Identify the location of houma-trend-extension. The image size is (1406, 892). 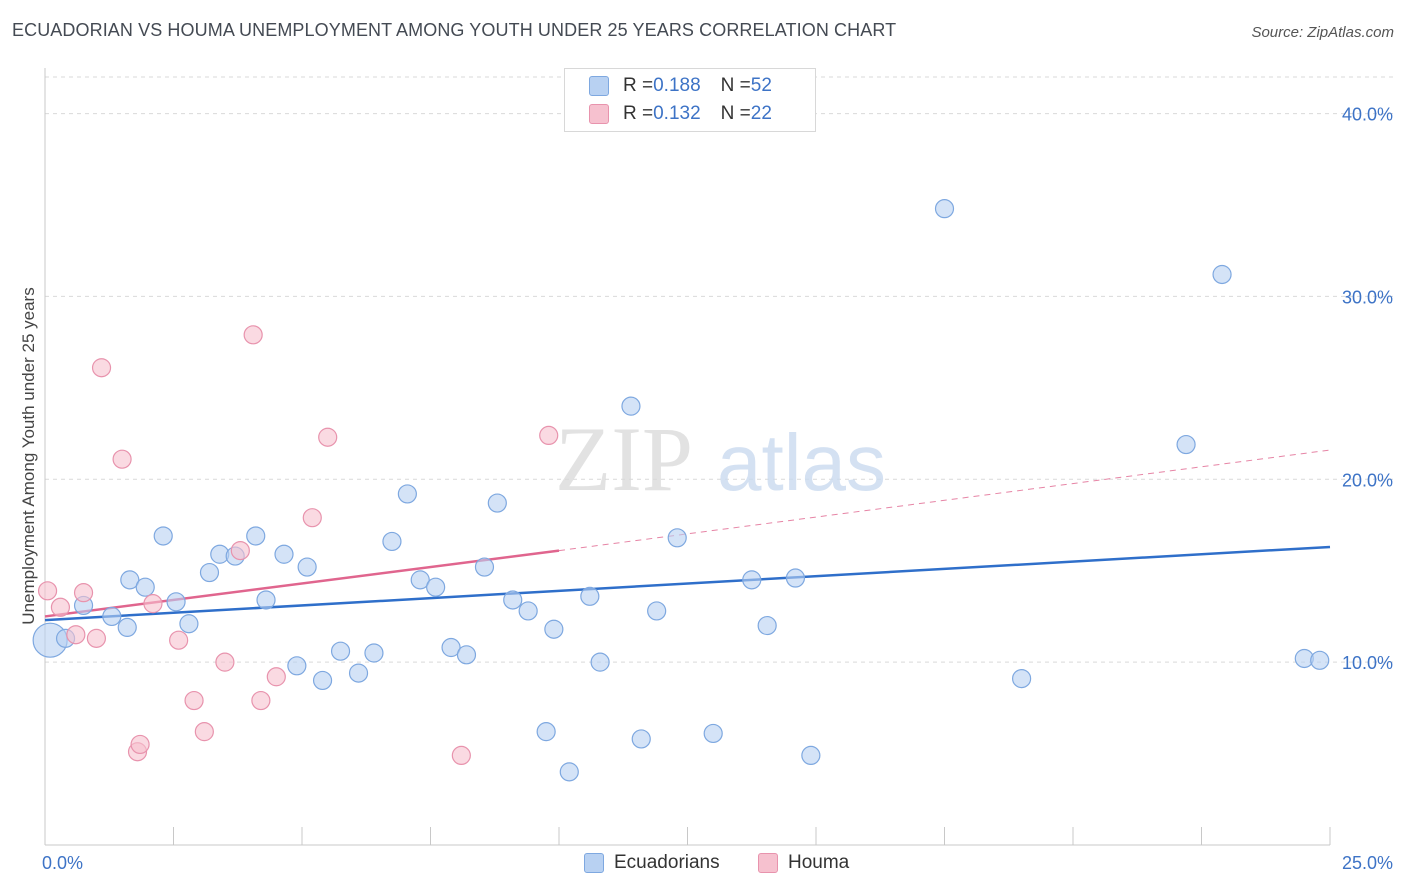
(944, 500).